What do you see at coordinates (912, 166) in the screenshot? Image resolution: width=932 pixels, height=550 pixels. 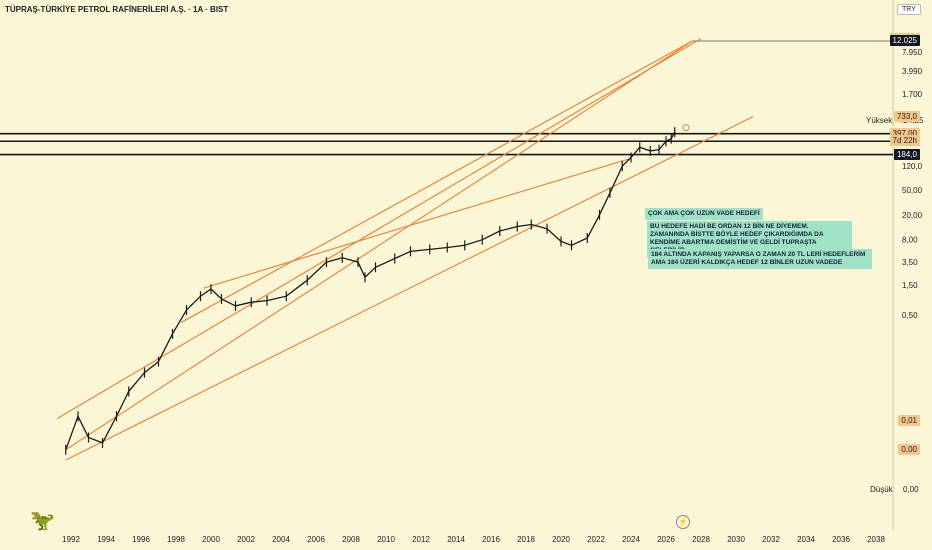 I see `y-tick-3: 120,0` at bounding box center [912, 166].